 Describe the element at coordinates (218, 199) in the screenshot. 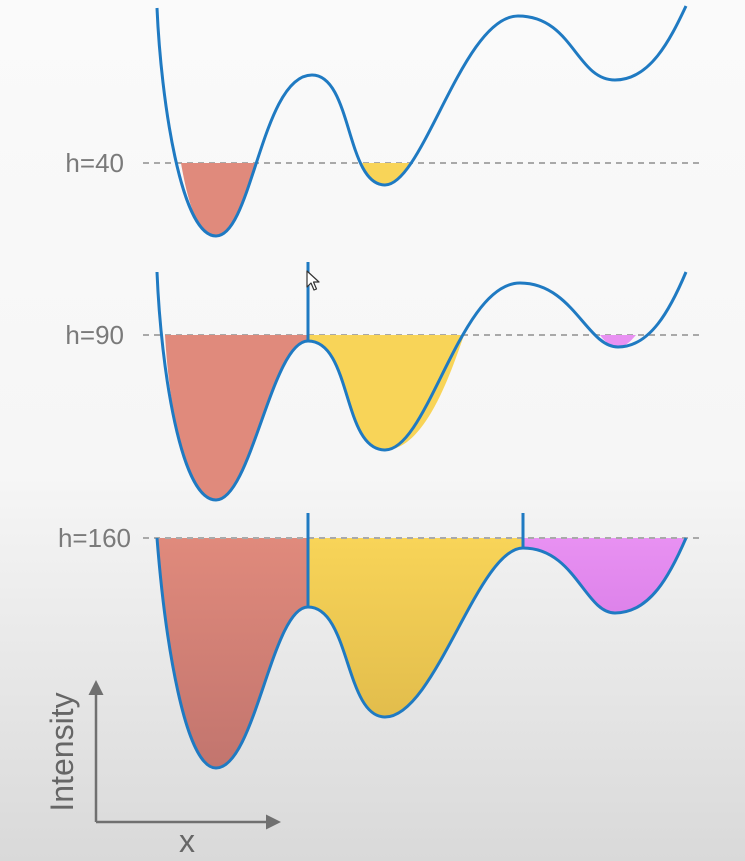

I see `basin-left-fill-h40` at that location.